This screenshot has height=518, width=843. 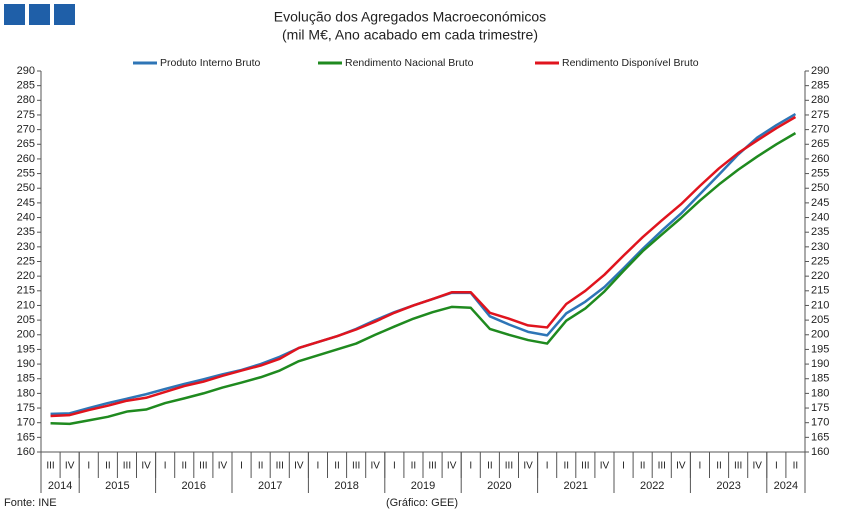 What do you see at coordinates (820, 144) in the screenshot?
I see `y2-tick-label: 265` at bounding box center [820, 144].